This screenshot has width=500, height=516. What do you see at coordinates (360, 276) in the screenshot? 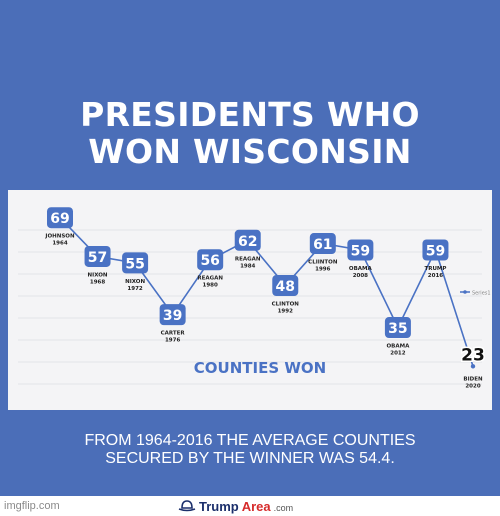
I see `point-year: 2008` at bounding box center [360, 276].